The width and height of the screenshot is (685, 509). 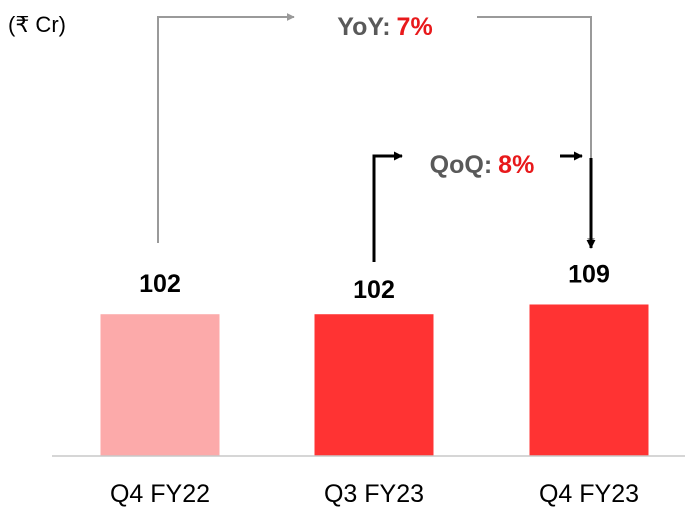 I want to click on yoy-arrow-left, so click(x=226, y=128).